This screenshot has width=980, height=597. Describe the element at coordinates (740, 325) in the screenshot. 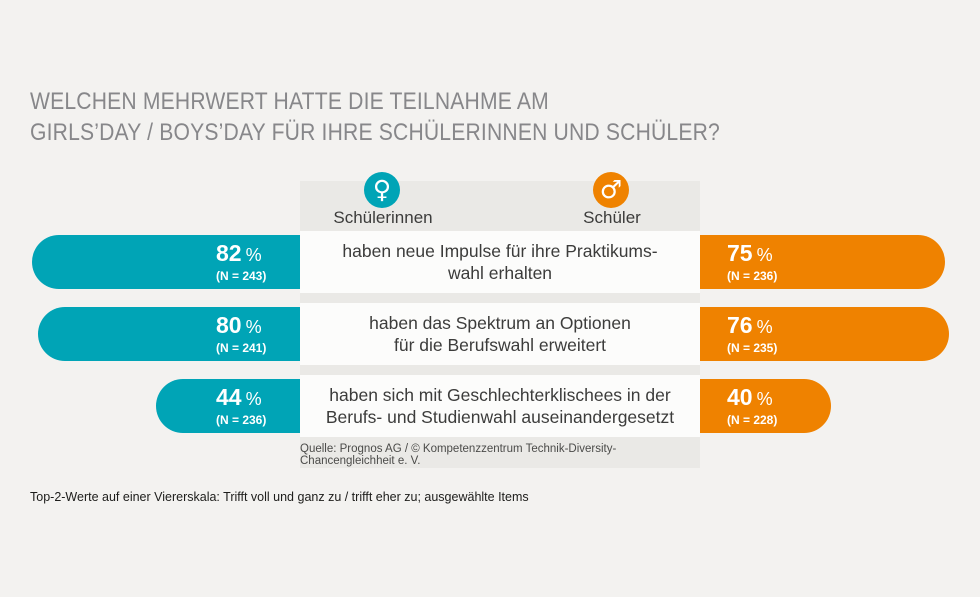

I see `bar-value: 76` at that location.